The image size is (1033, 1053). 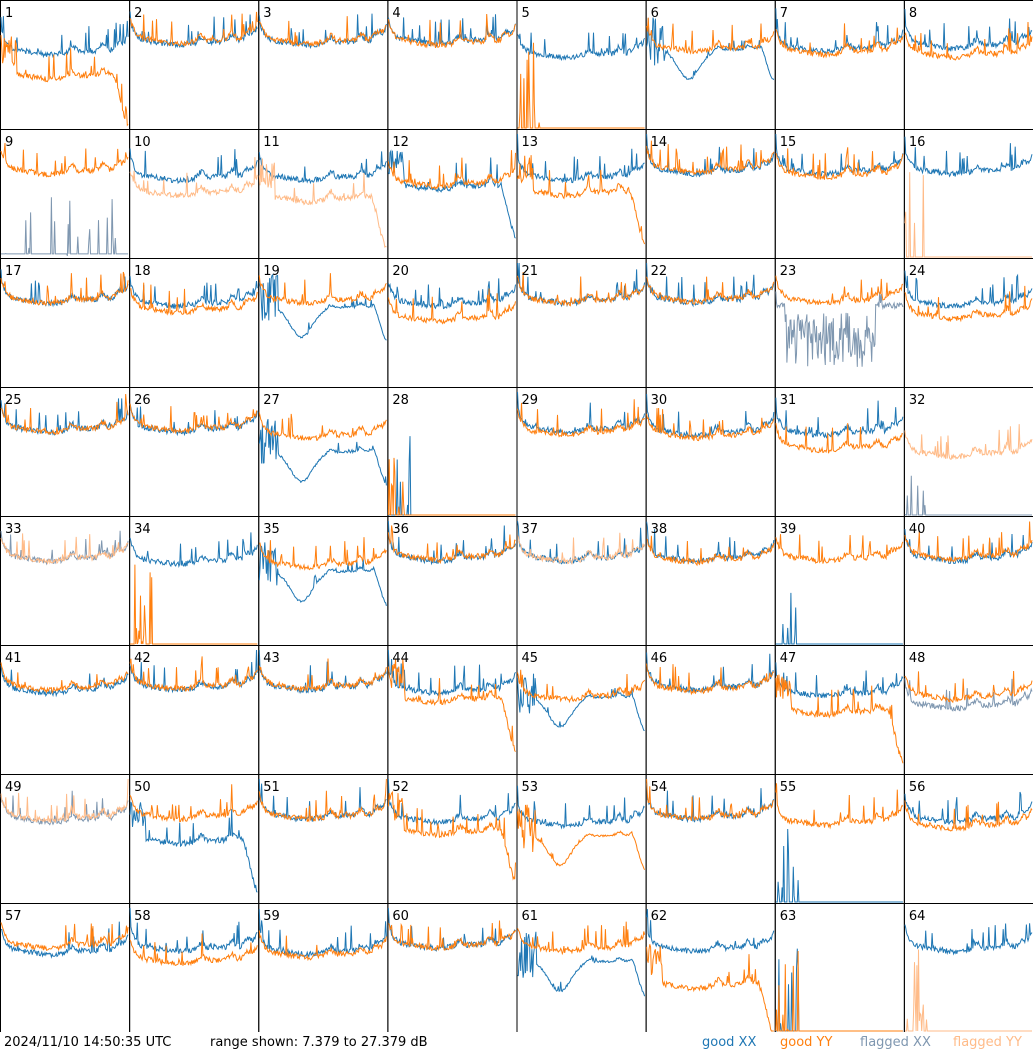 I want to click on panel-23: 23, so click(x=839, y=323).